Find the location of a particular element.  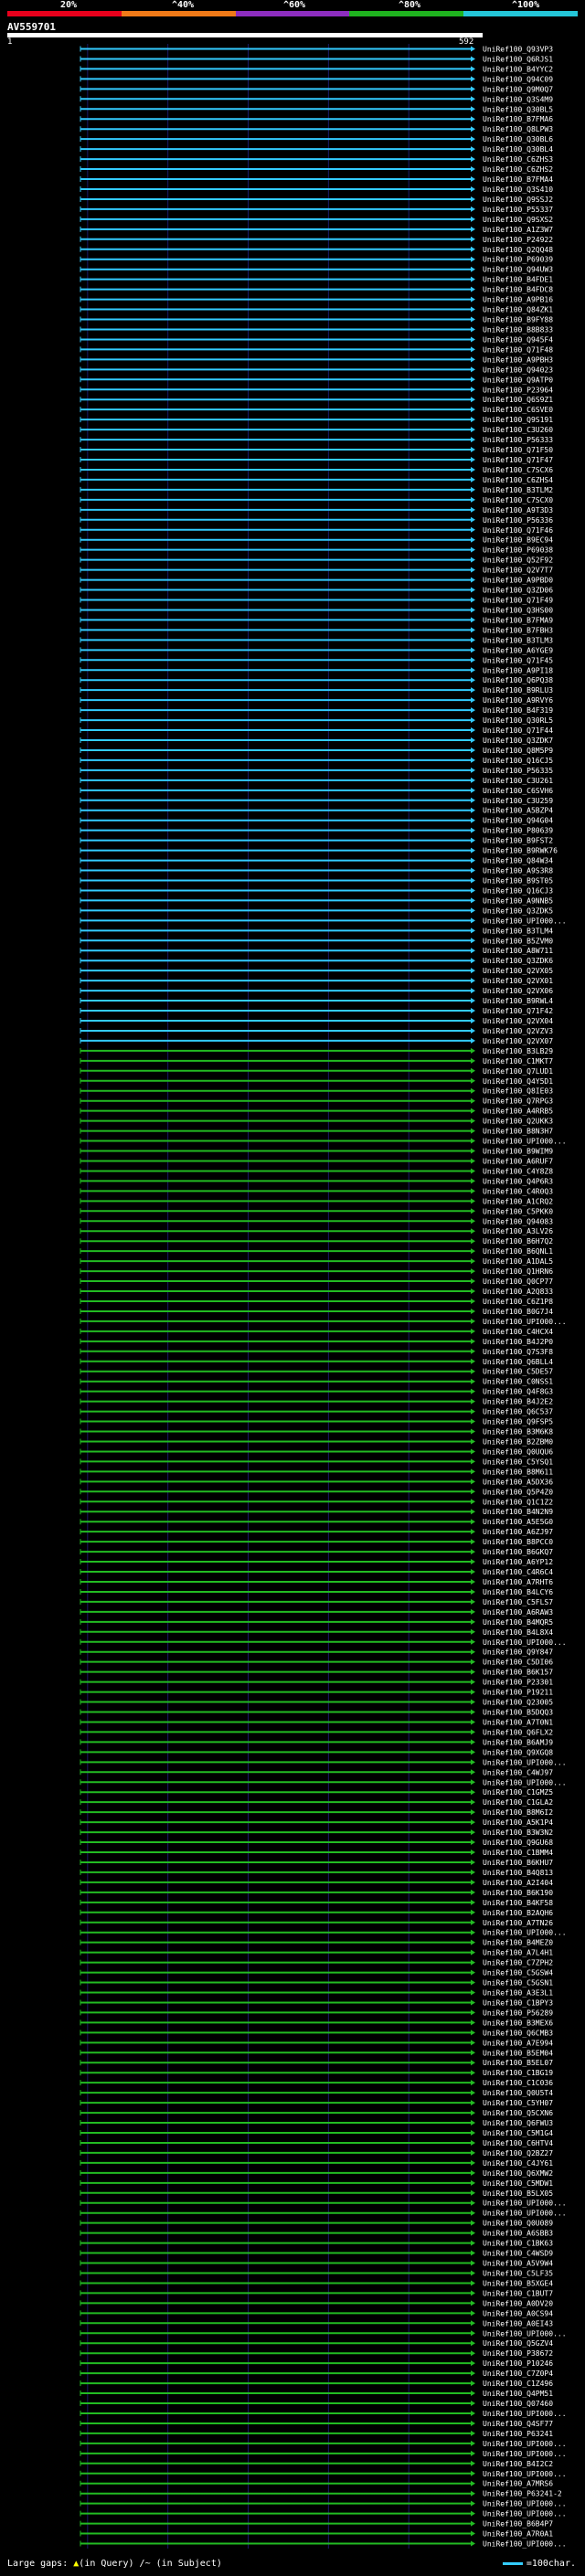

hit-label: UniRef100_B2AQH6 is located at coordinates (518, 1913).